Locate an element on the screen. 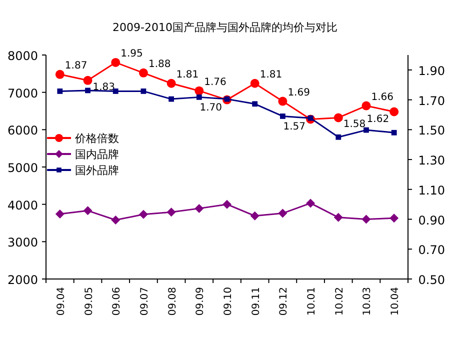 The image size is (450, 338). data-label: 1.69 is located at coordinates (299, 92).